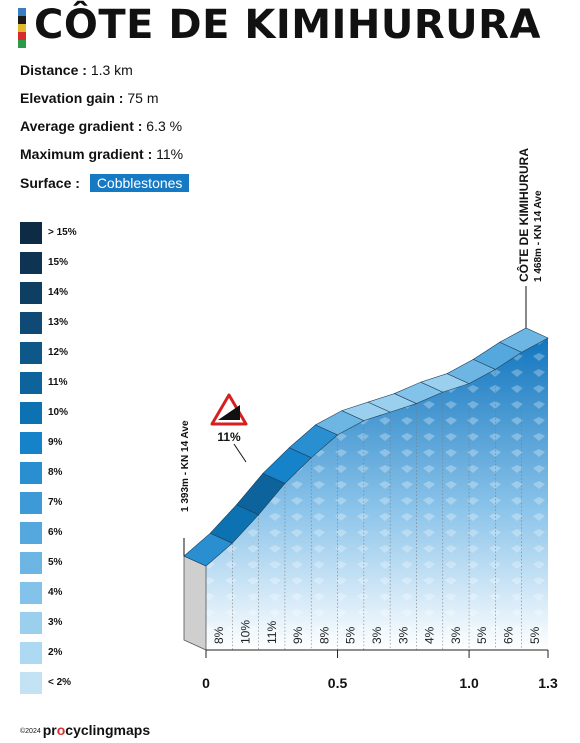 The height and width of the screenshot is (743, 580). I want to click on logo-text-post: cyclingmaps, so click(108, 730).